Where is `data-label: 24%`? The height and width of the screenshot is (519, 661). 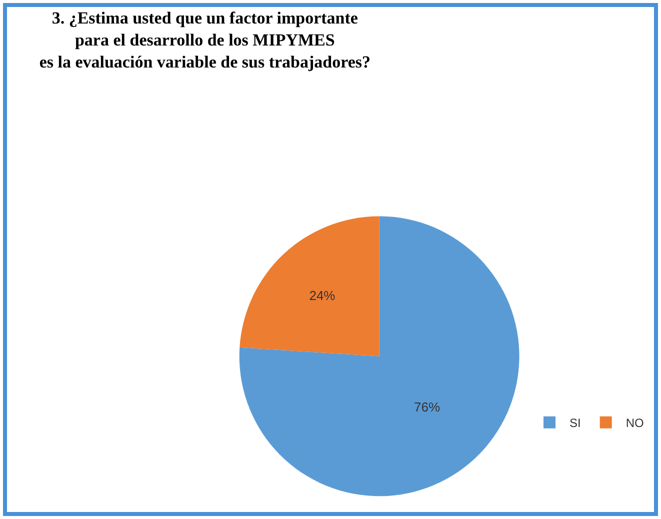
data-label: 24% is located at coordinates (322, 296).